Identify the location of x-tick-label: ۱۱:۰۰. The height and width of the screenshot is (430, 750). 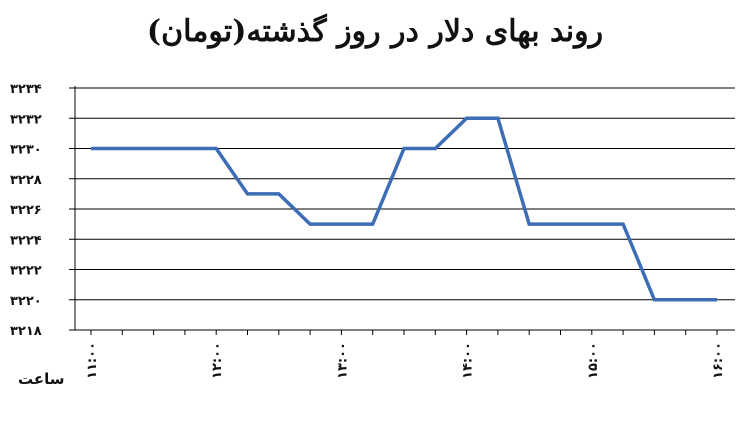
(92, 360).